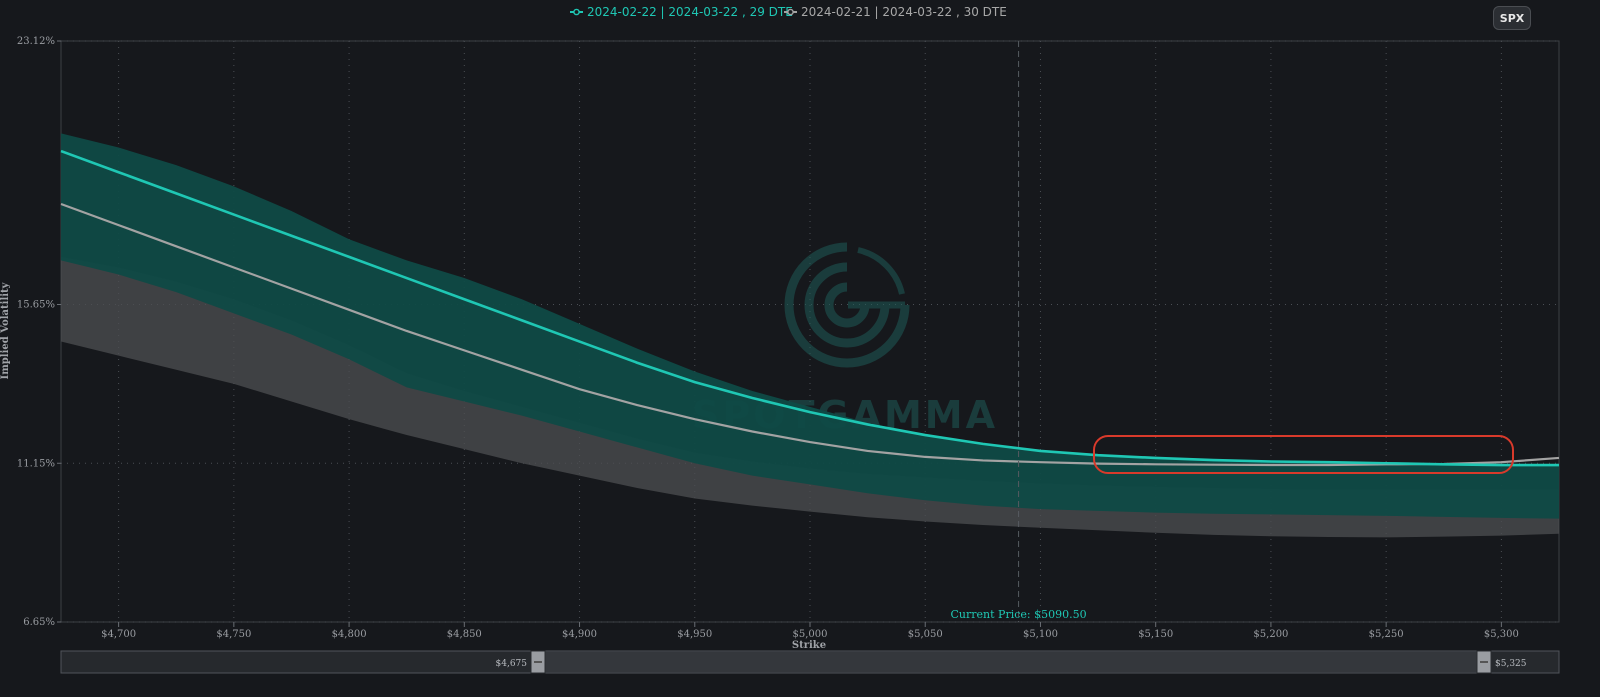 This screenshot has width=1600, height=697. I want to click on symbol-button: SPX, so click(1512, 18).